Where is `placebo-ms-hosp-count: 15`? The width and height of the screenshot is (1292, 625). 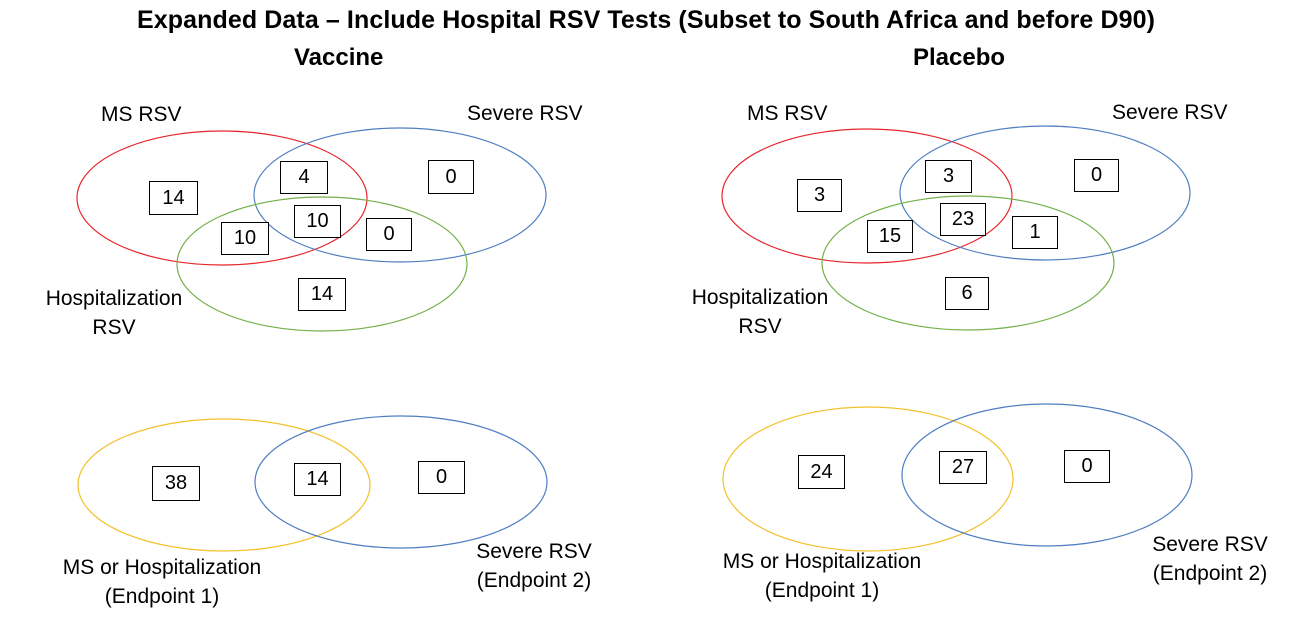 placebo-ms-hosp-count: 15 is located at coordinates (890, 236).